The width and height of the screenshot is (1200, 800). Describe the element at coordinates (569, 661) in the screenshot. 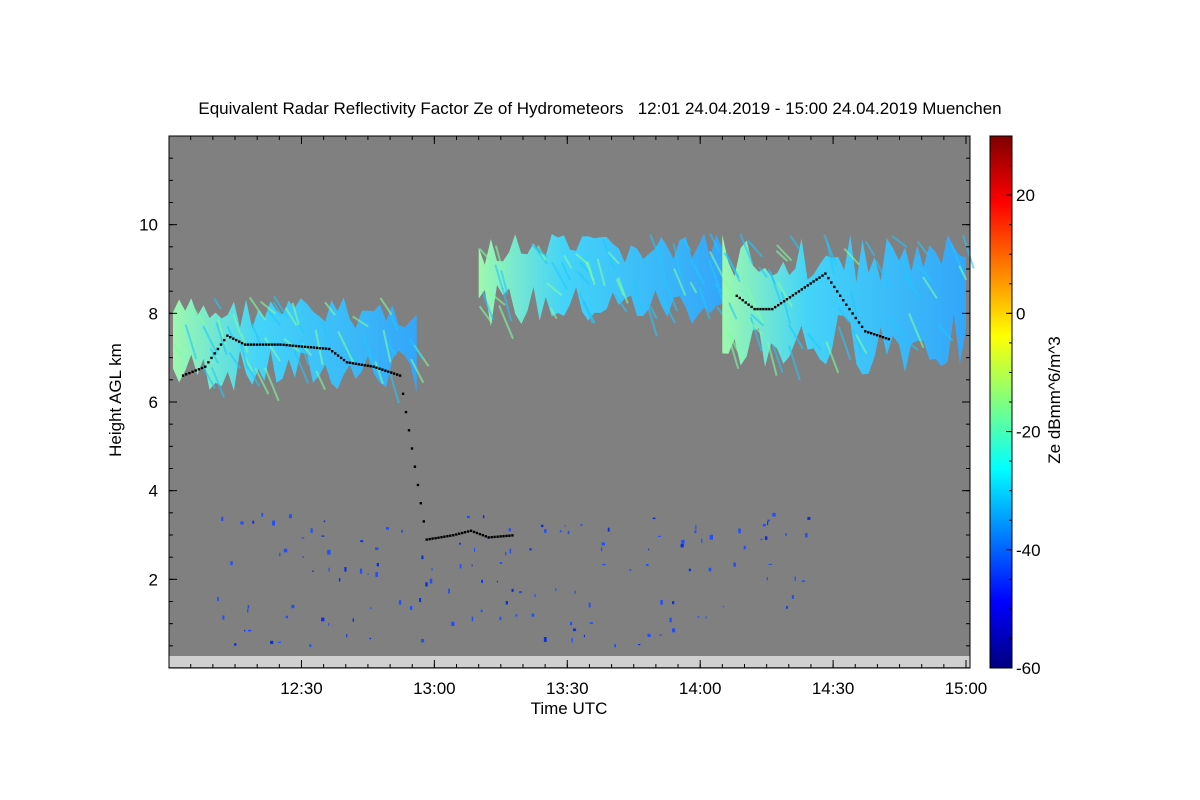

I see `ground-clutter-strip` at that location.